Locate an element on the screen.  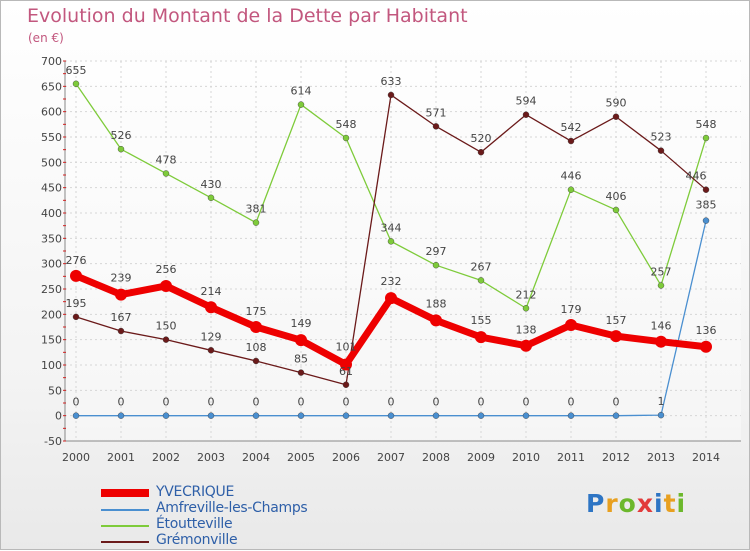
data-label-yvecrique: 179 is located at coordinates (571, 309).